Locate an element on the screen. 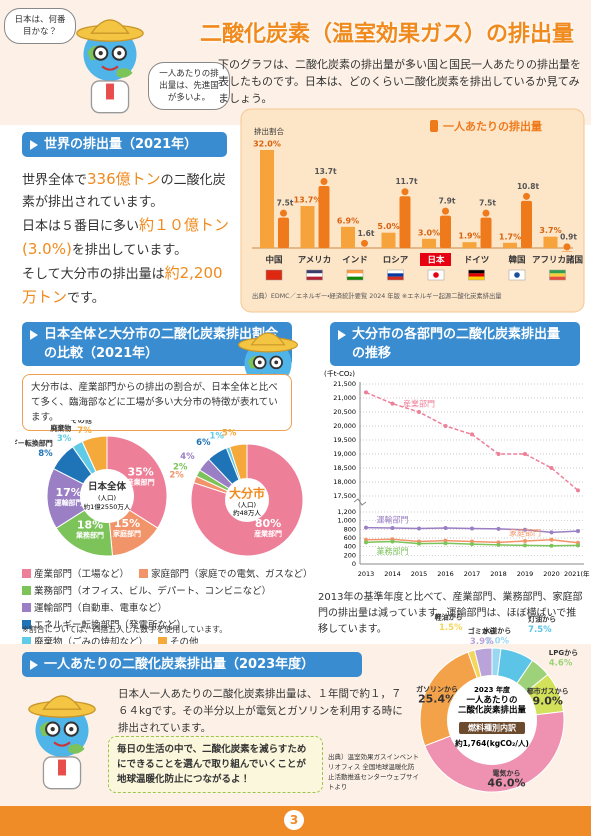 This screenshot has width=591, height=836. series-label: 産業部門 is located at coordinates (419, 404).